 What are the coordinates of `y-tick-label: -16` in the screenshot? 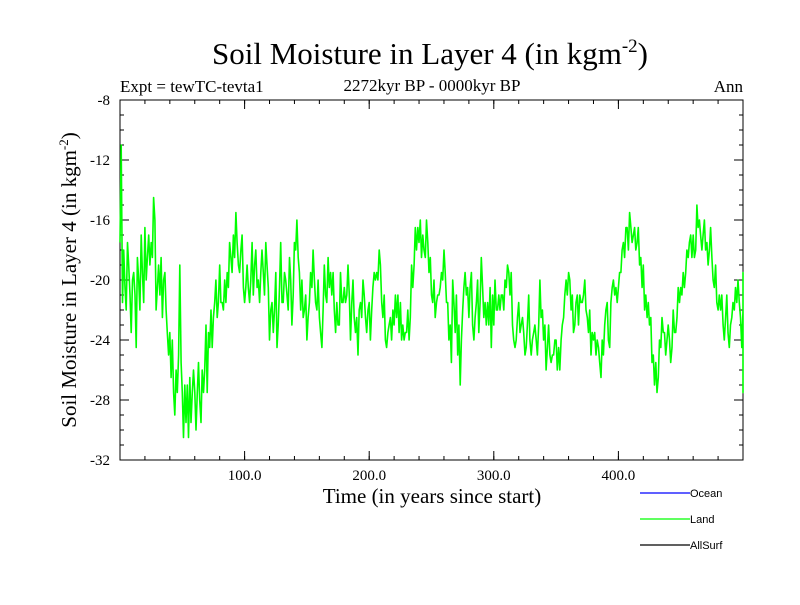 It's located at (100, 221).